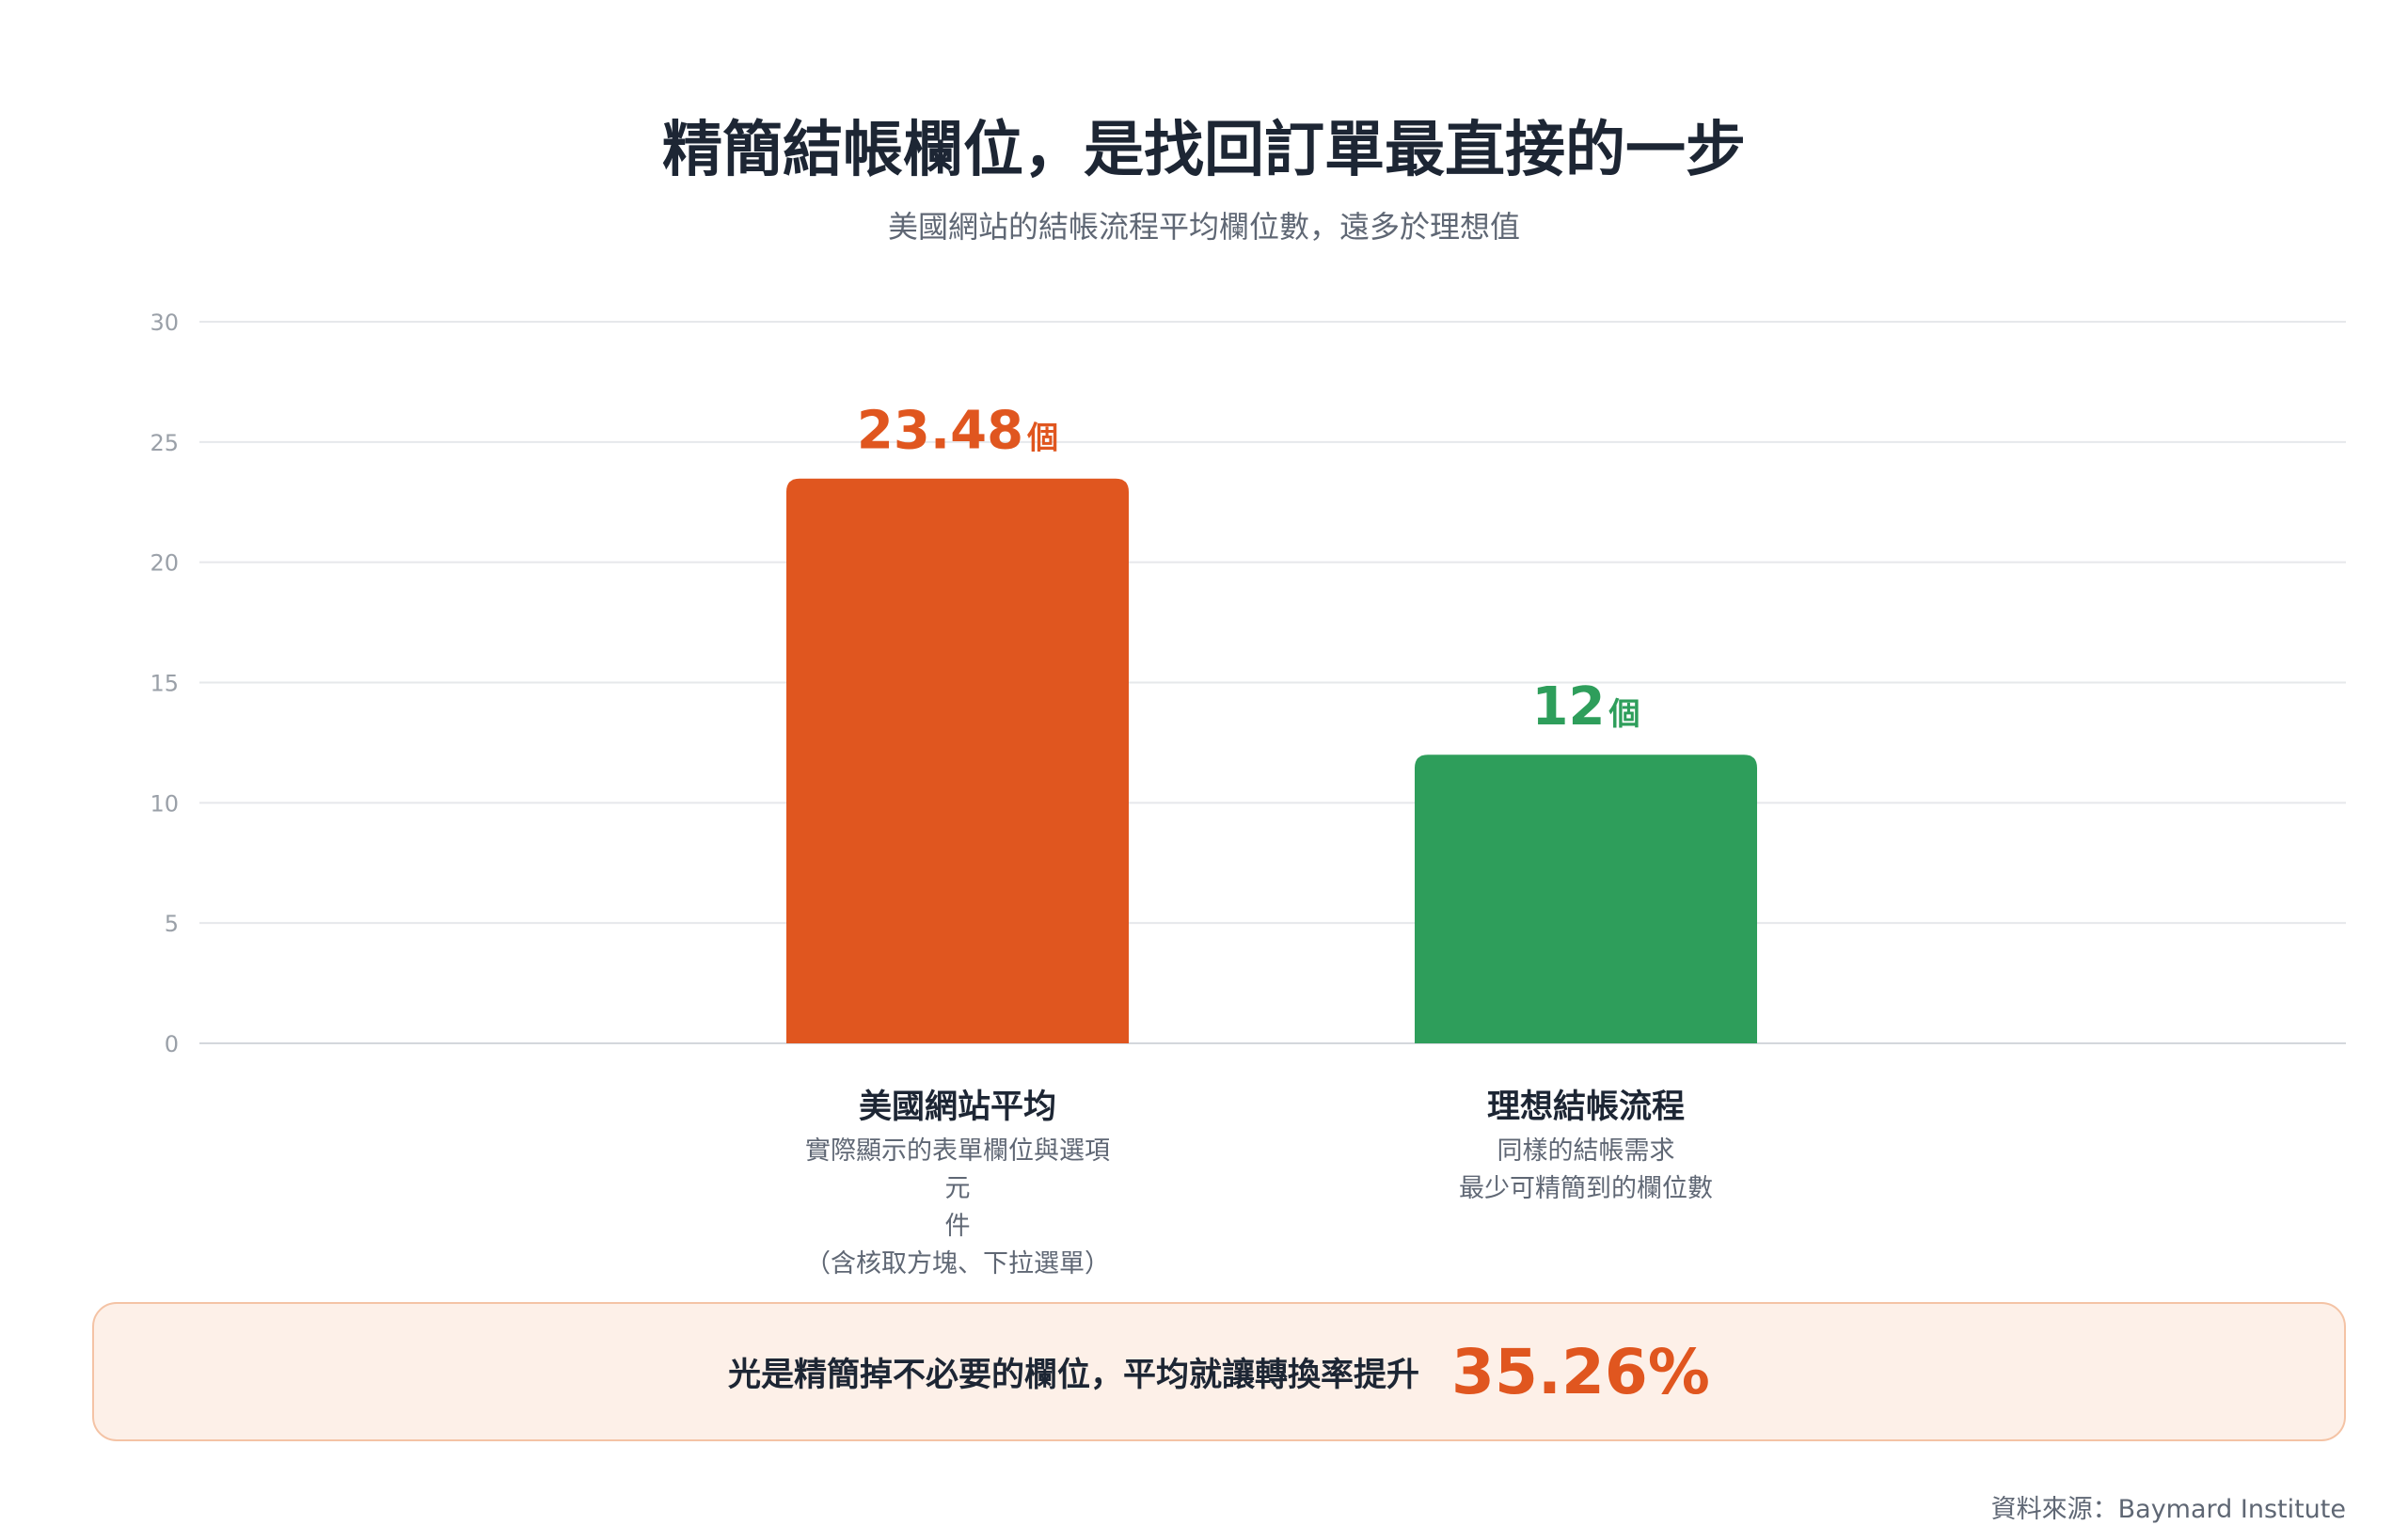 The height and width of the screenshot is (1525, 2408). What do you see at coordinates (1586, 1151) in the screenshot?
I see `description-line: 同樣的結帳需求` at bounding box center [1586, 1151].